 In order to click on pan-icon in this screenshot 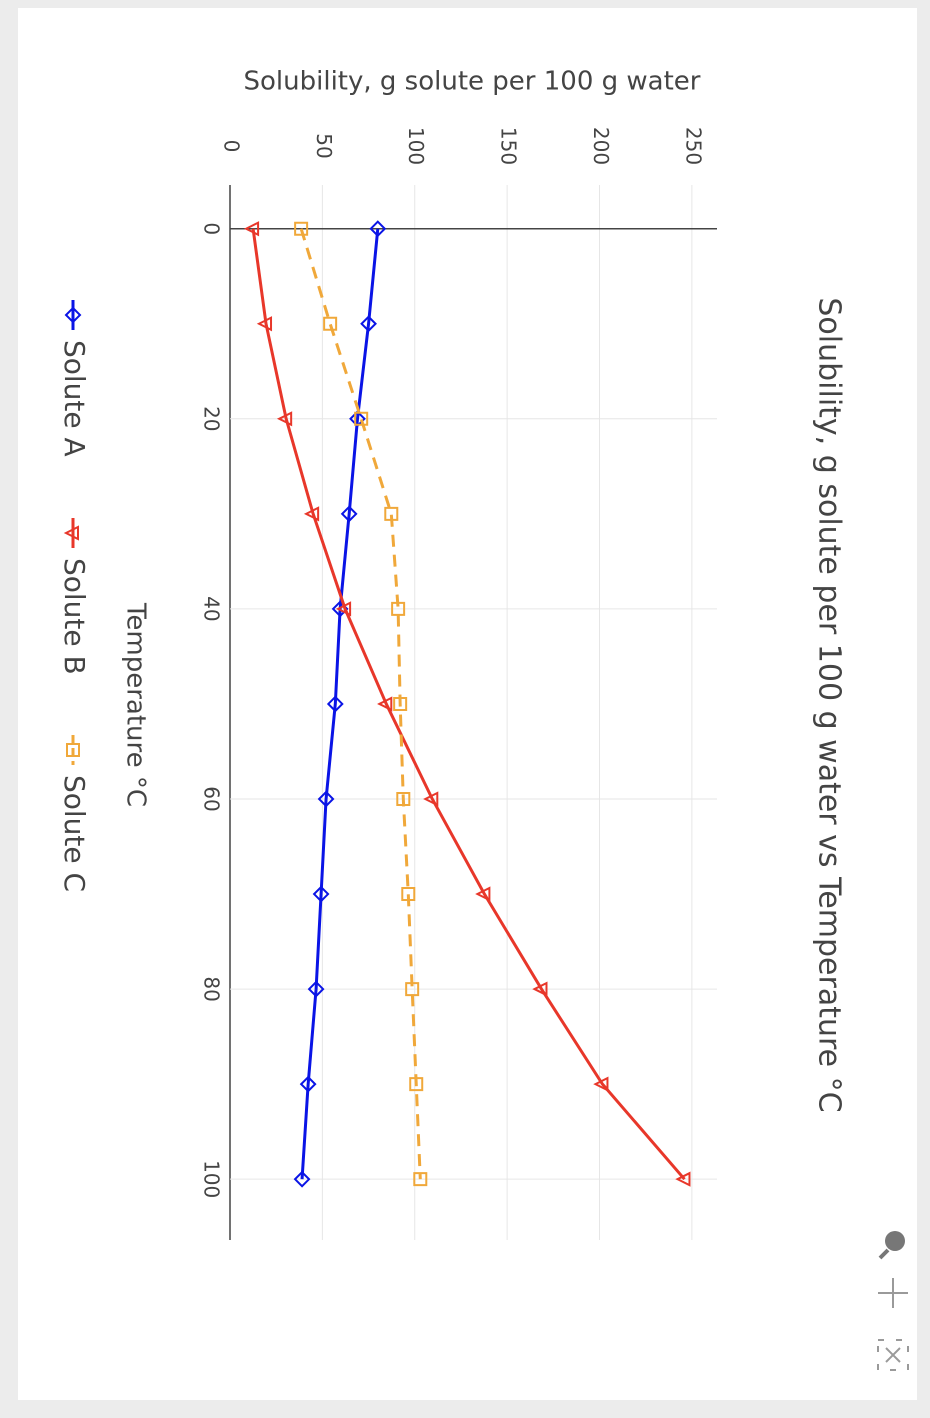, I will do `click(893, 1293)`.